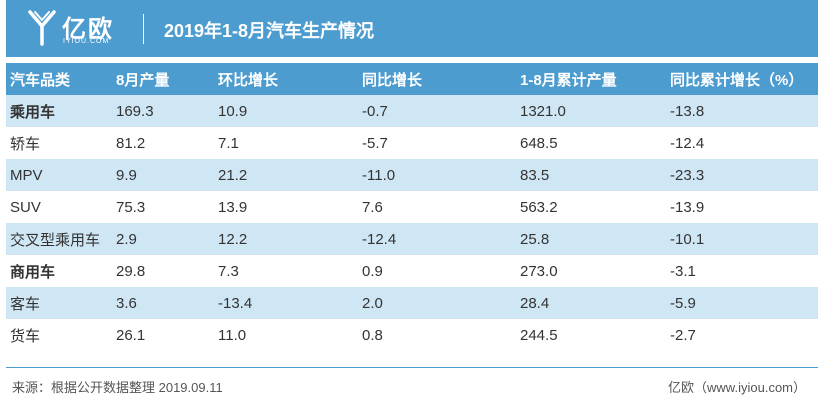 This screenshot has height=404, width=820. What do you see at coordinates (88, 29) in the screenshot?
I see `logo-text: 亿欧` at bounding box center [88, 29].